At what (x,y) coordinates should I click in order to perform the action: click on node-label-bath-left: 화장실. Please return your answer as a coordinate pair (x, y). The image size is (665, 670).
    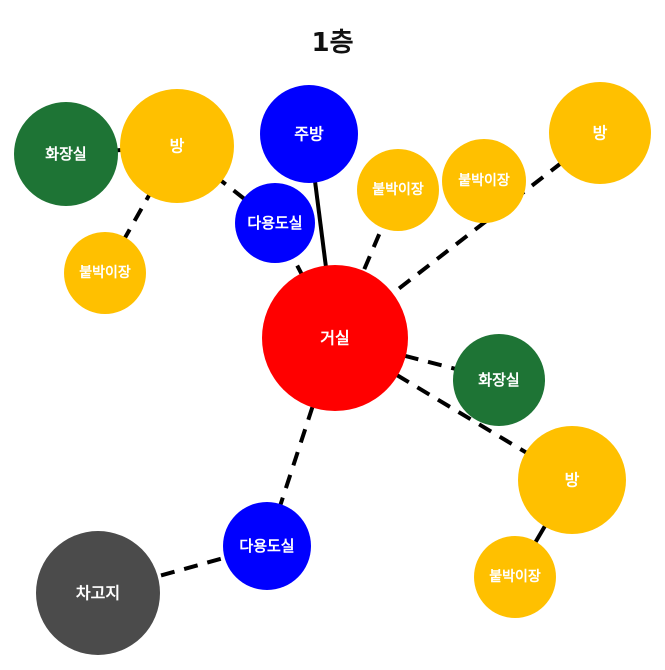
    Looking at the image, I should click on (65, 154).